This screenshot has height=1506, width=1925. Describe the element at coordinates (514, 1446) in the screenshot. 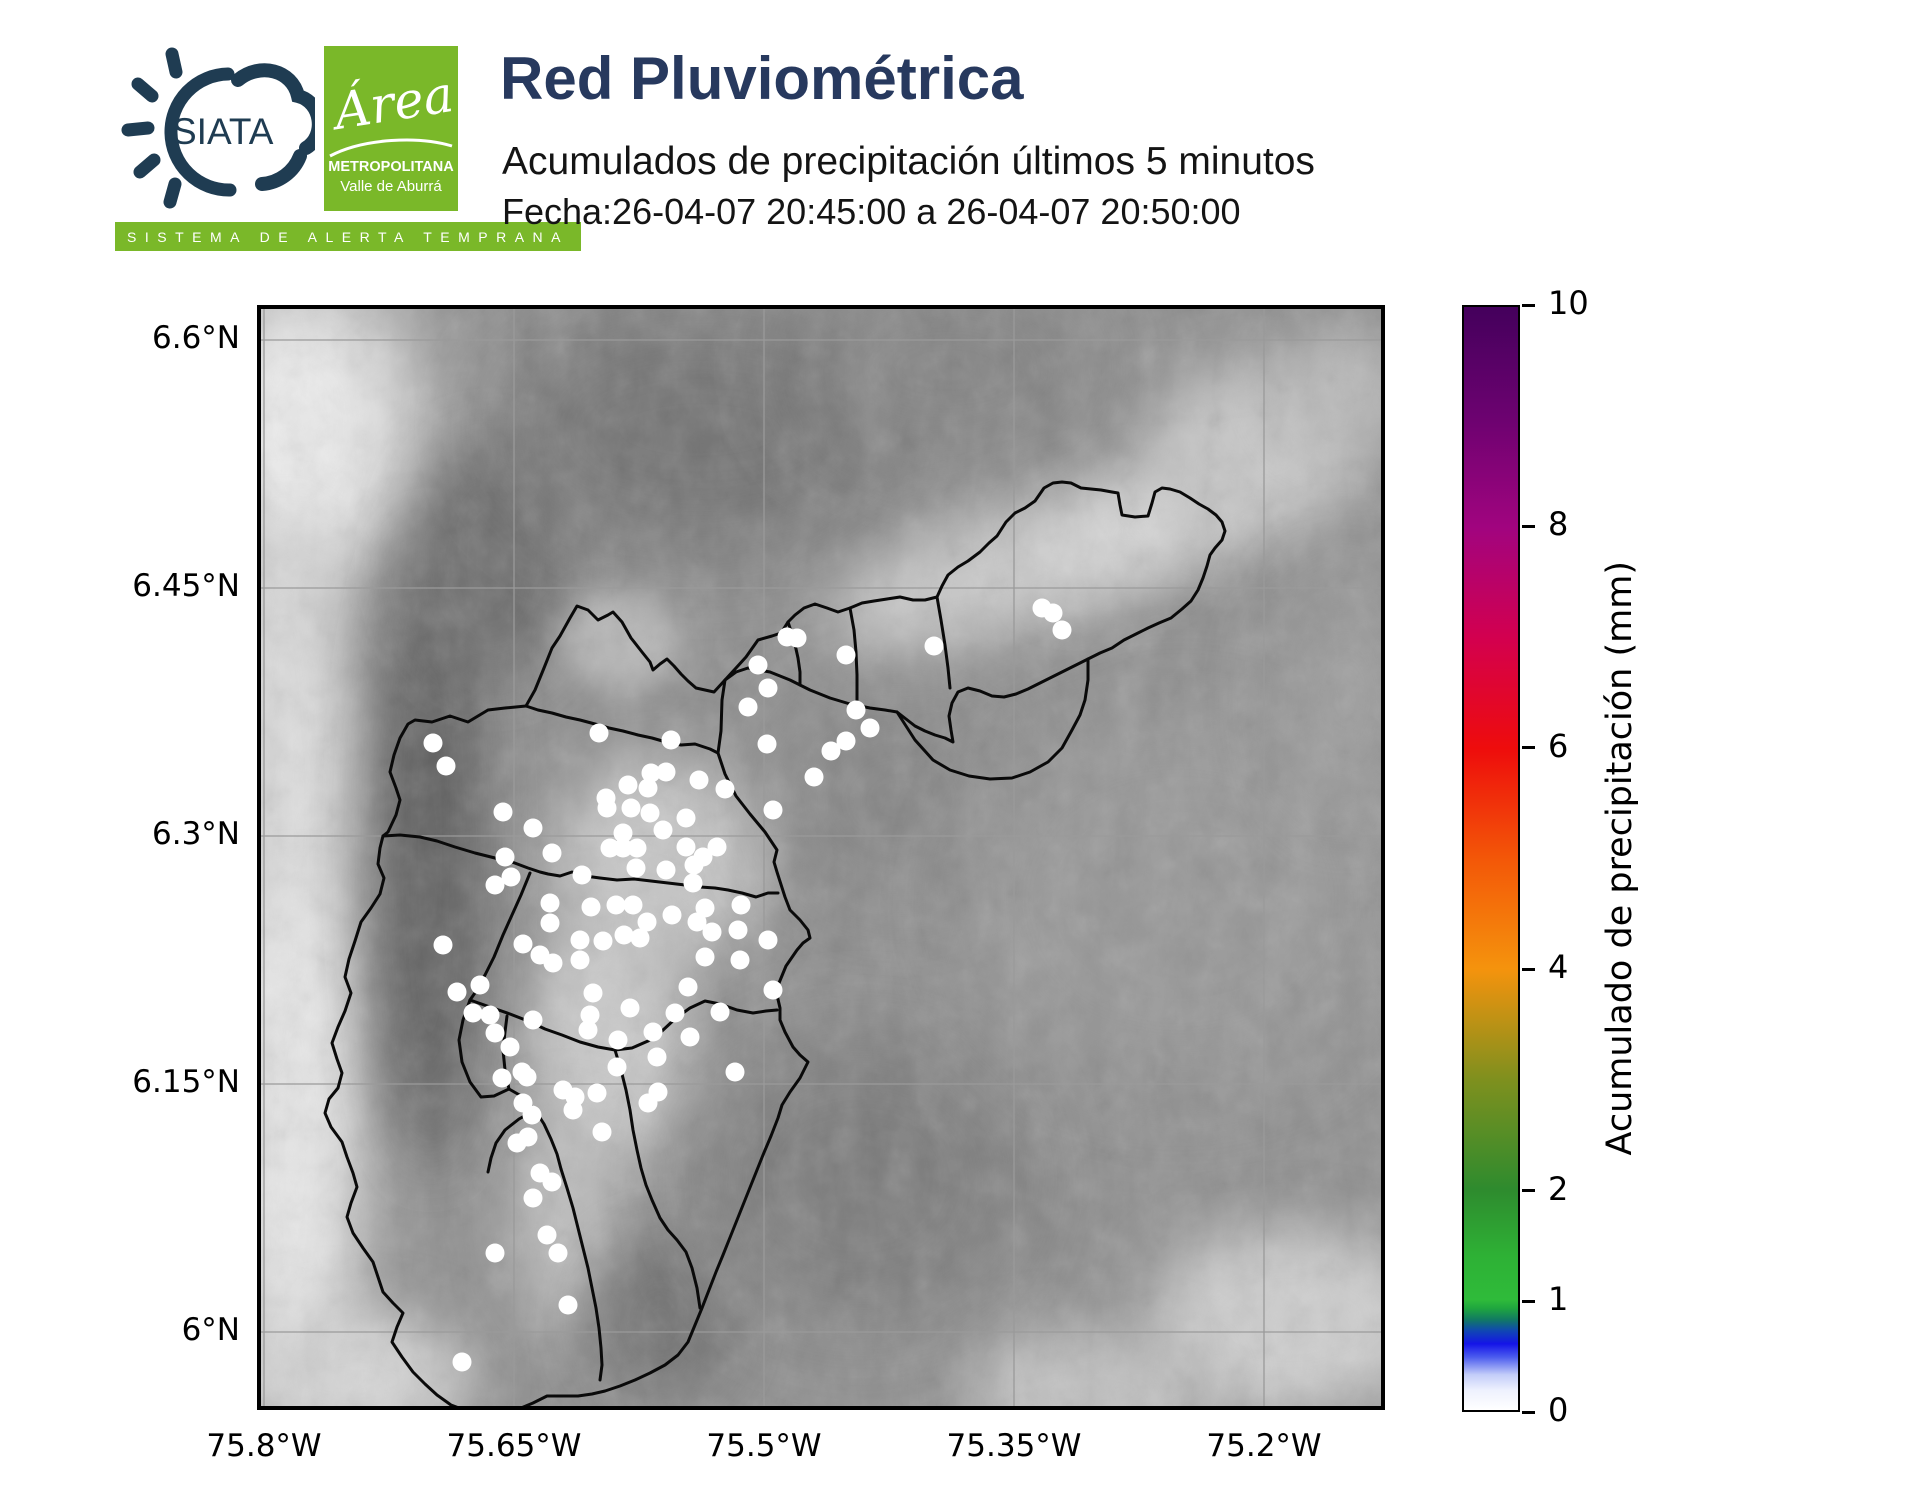

I see `x-tick-label: 75.65°W` at that location.